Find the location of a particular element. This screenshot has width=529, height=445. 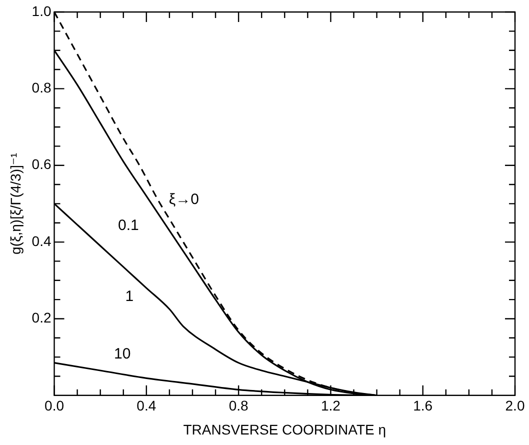

y-tick-label: 1.0 is located at coordinates (42, 10).